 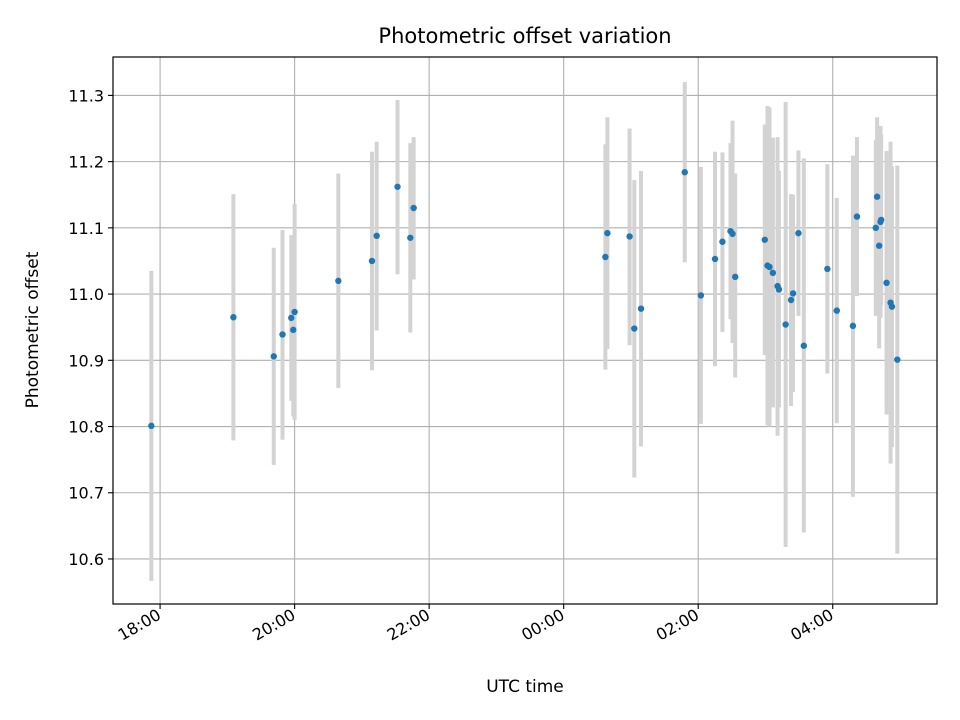 I want to click on y-tick-label: 11.3, so click(x=86, y=95).